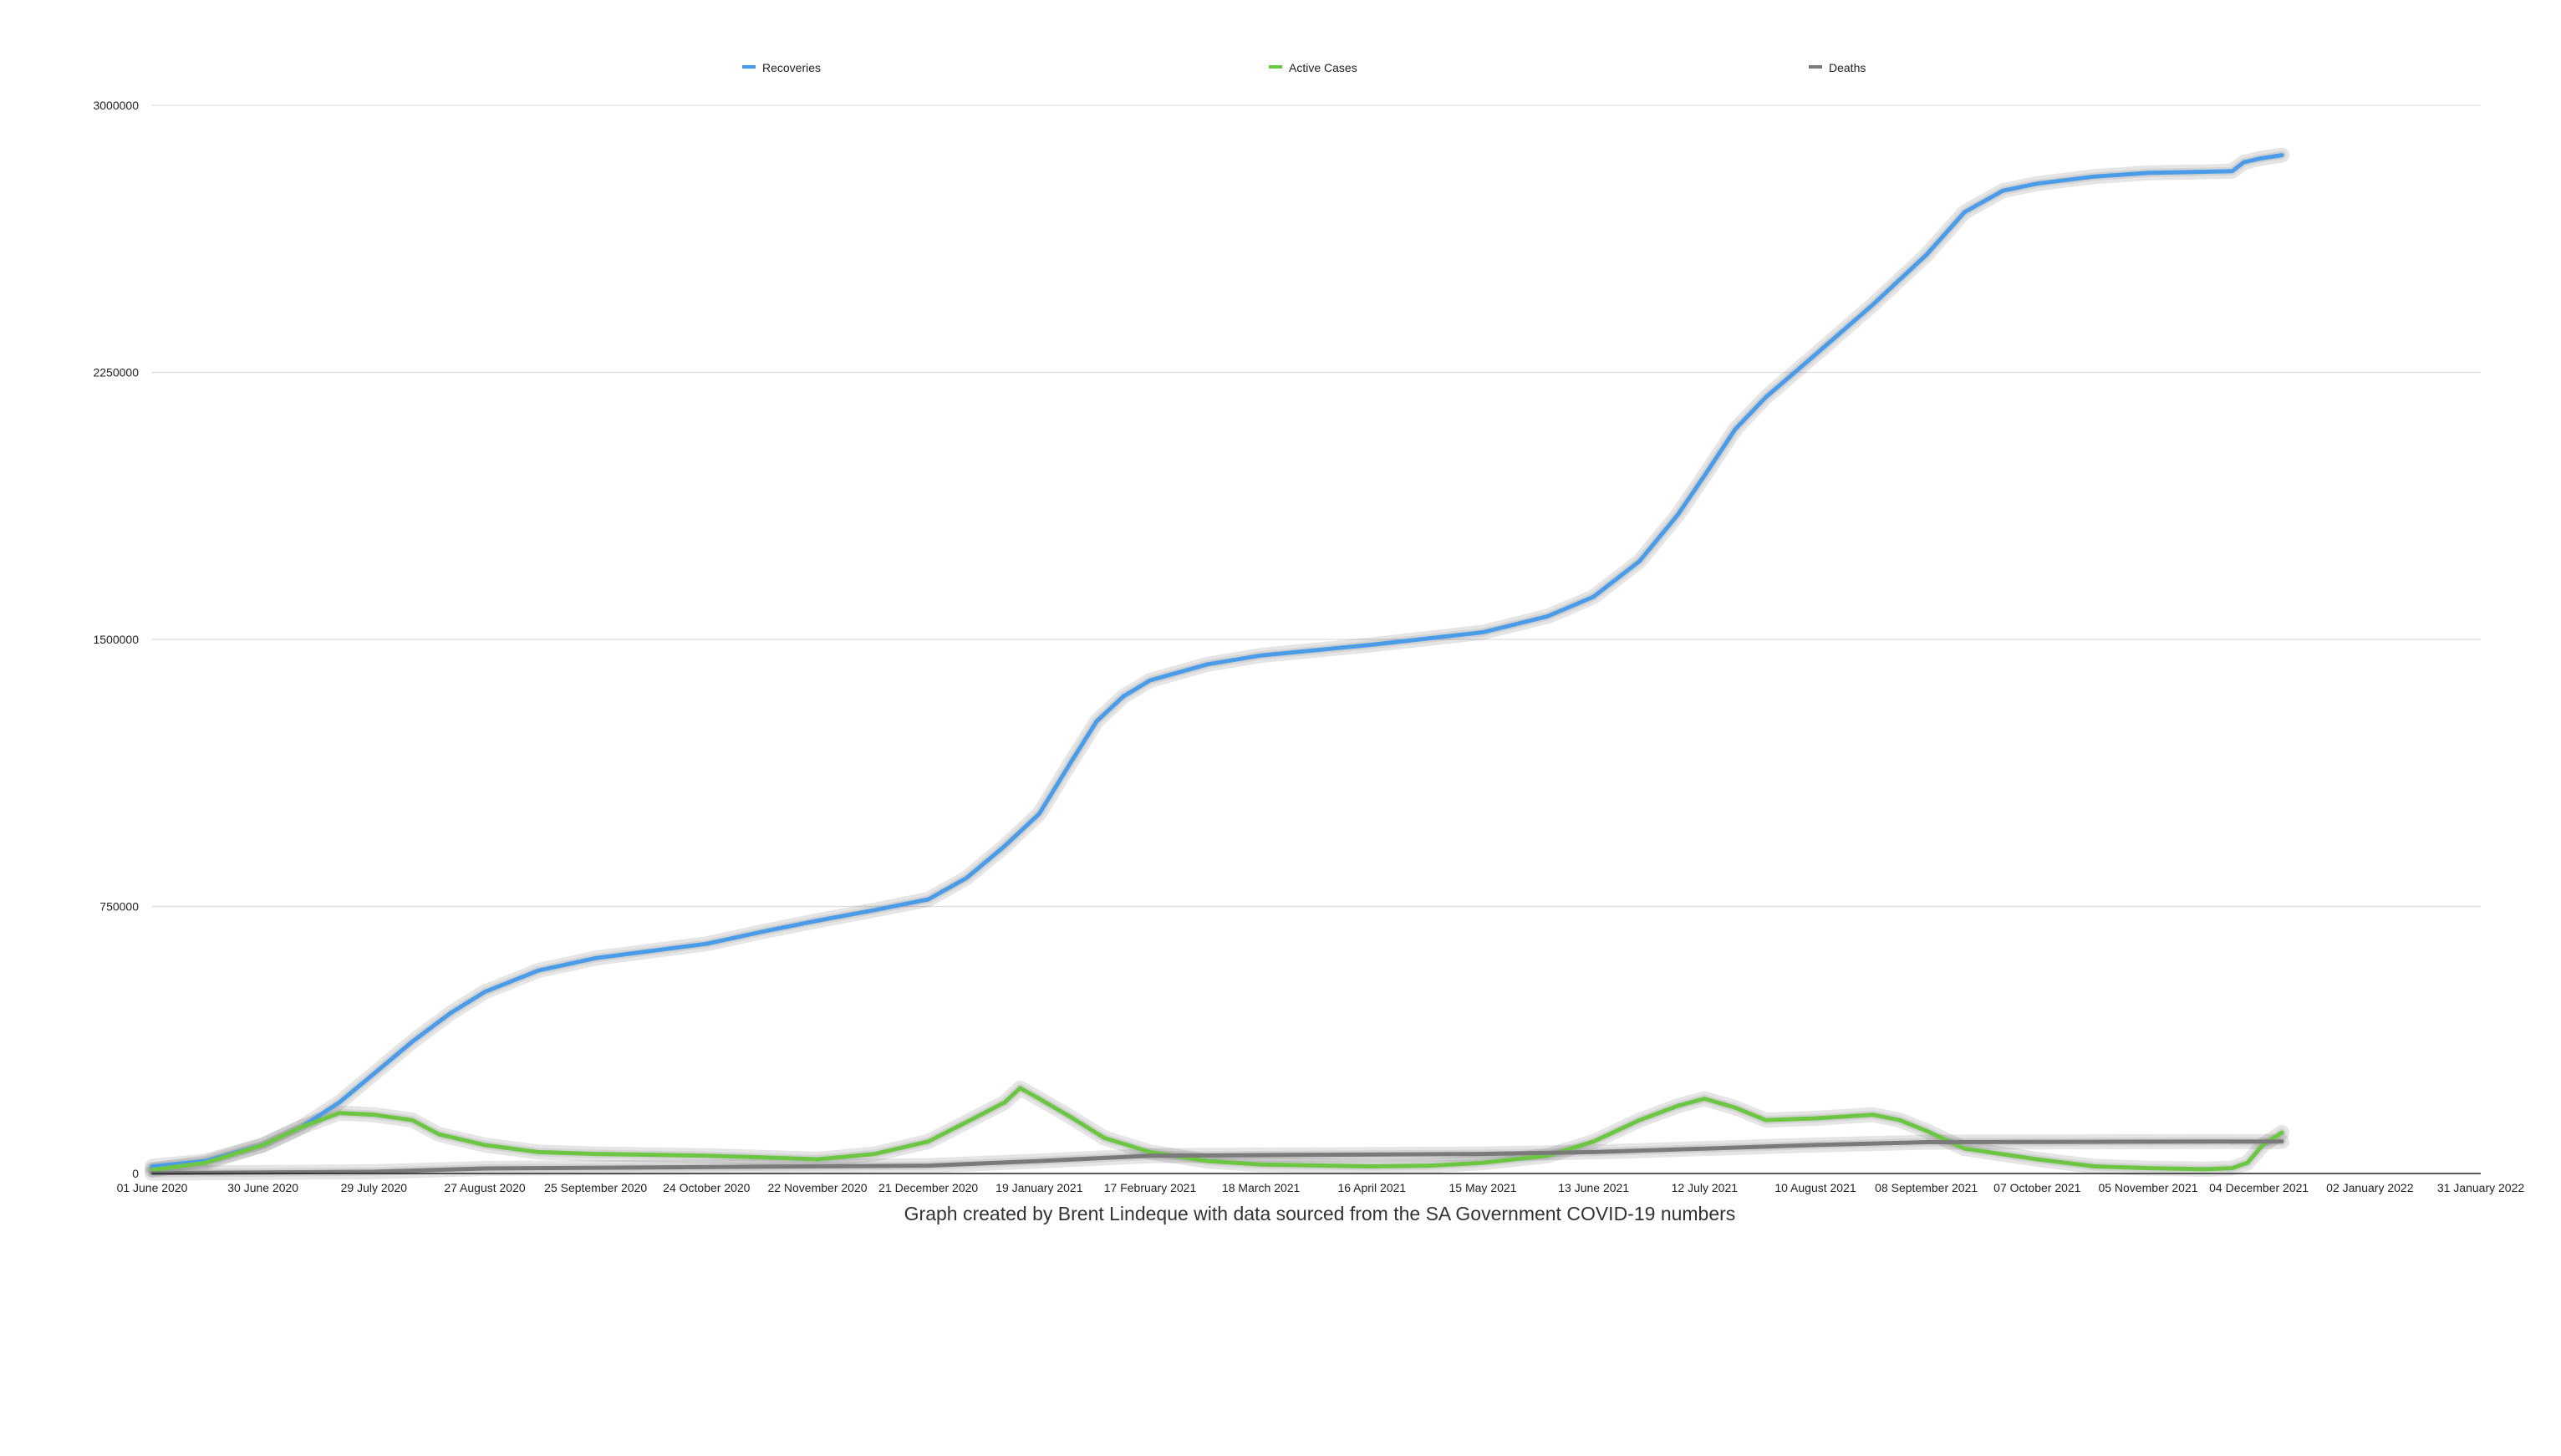  I want to click on x-tick-label: 08 September 2021, so click(1926, 1187).